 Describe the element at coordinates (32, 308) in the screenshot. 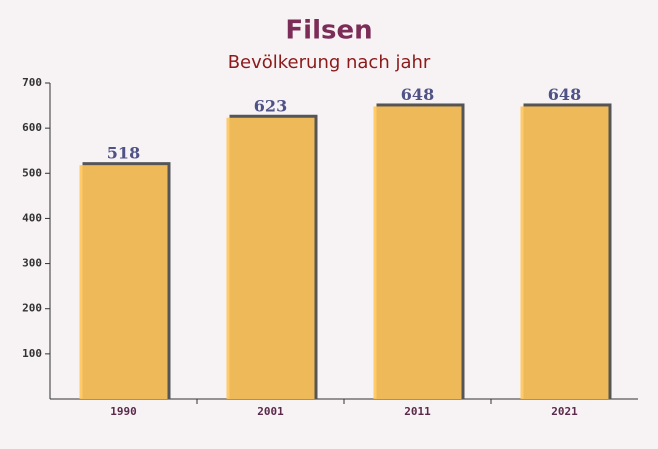

I see `y-tick-label: 200` at that location.